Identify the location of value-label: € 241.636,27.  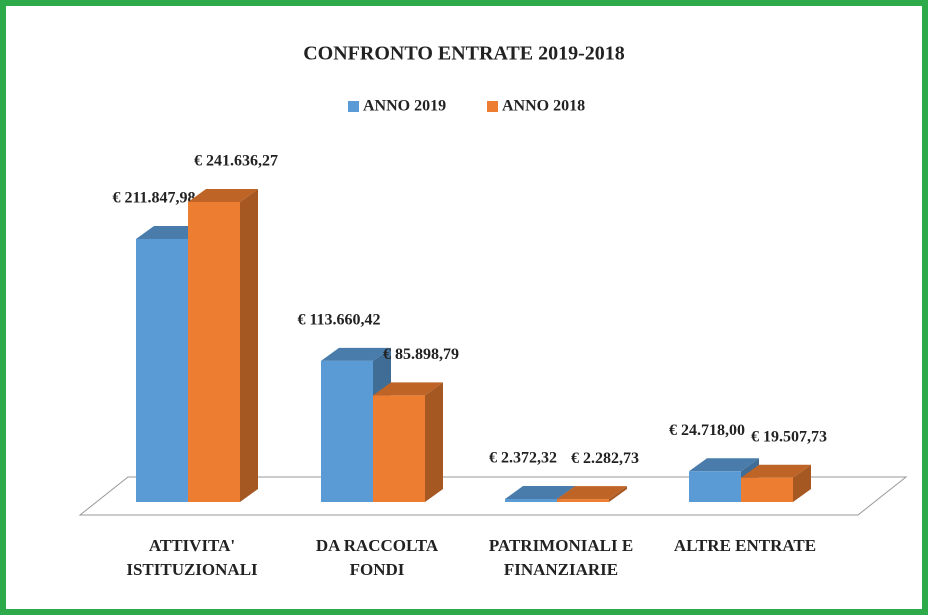
(236, 161).